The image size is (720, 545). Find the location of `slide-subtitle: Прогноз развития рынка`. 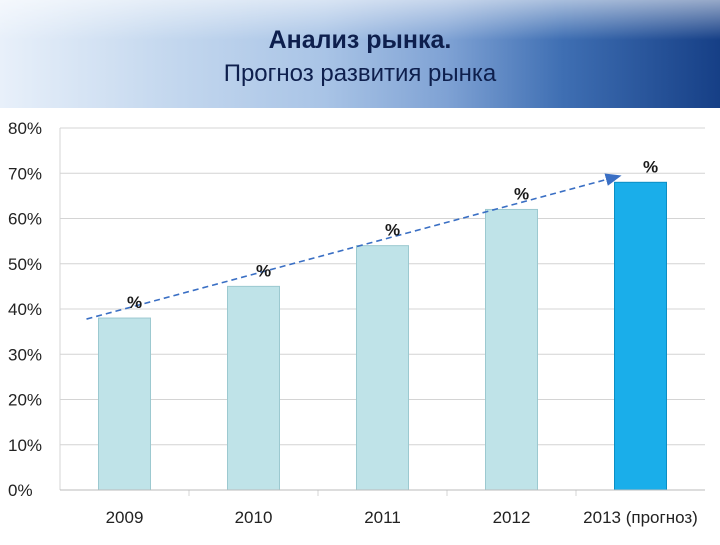

slide-subtitle: Прогноз развития рынка is located at coordinates (360, 73).